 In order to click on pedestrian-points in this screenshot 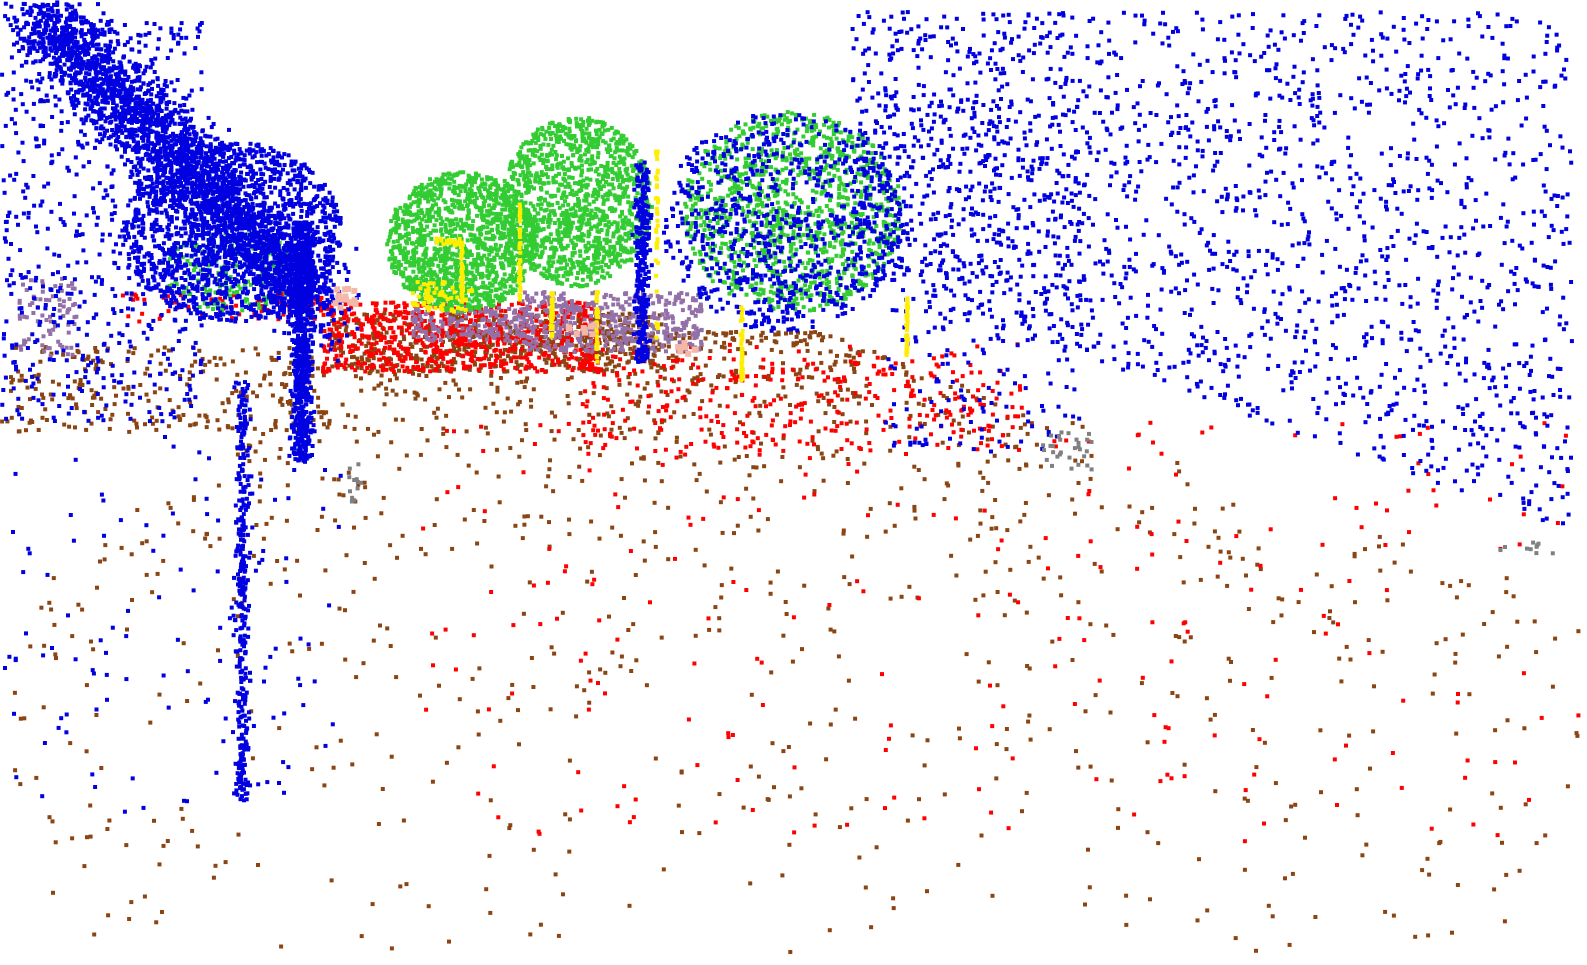, I will do `click(515, 321)`.